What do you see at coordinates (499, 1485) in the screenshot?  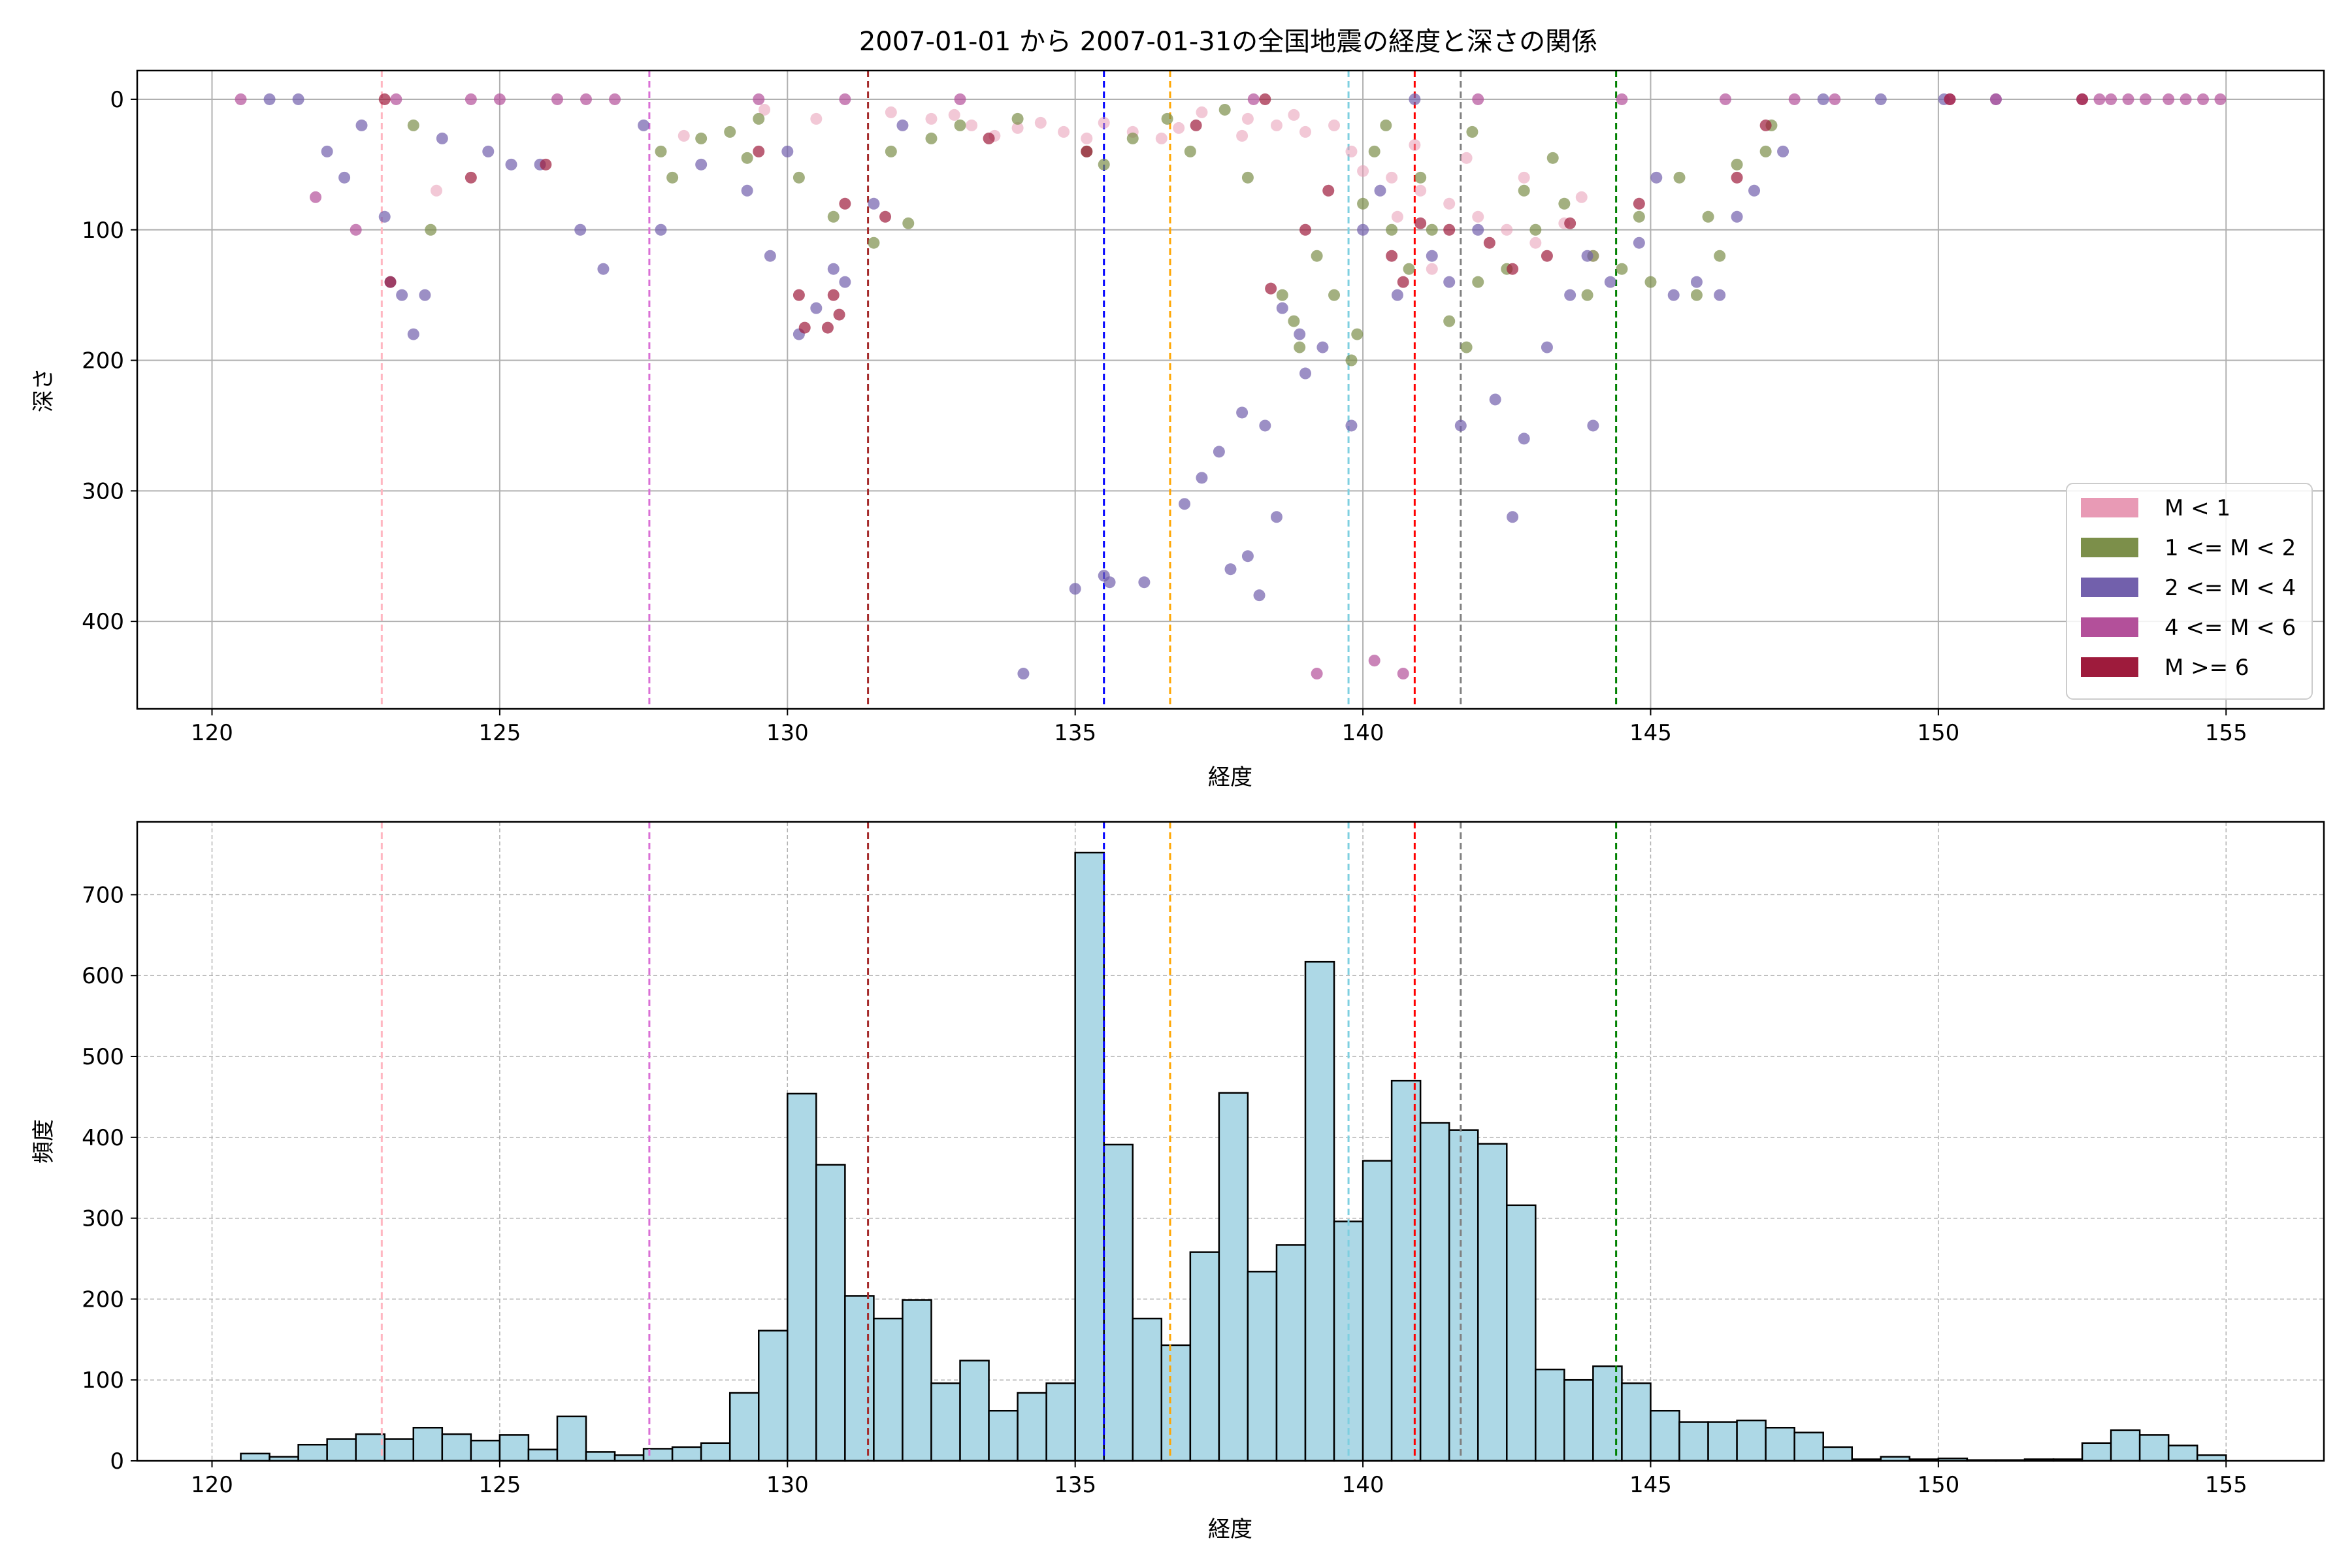 I see `hist-xtick-label-1: 125` at bounding box center [499, 1485].